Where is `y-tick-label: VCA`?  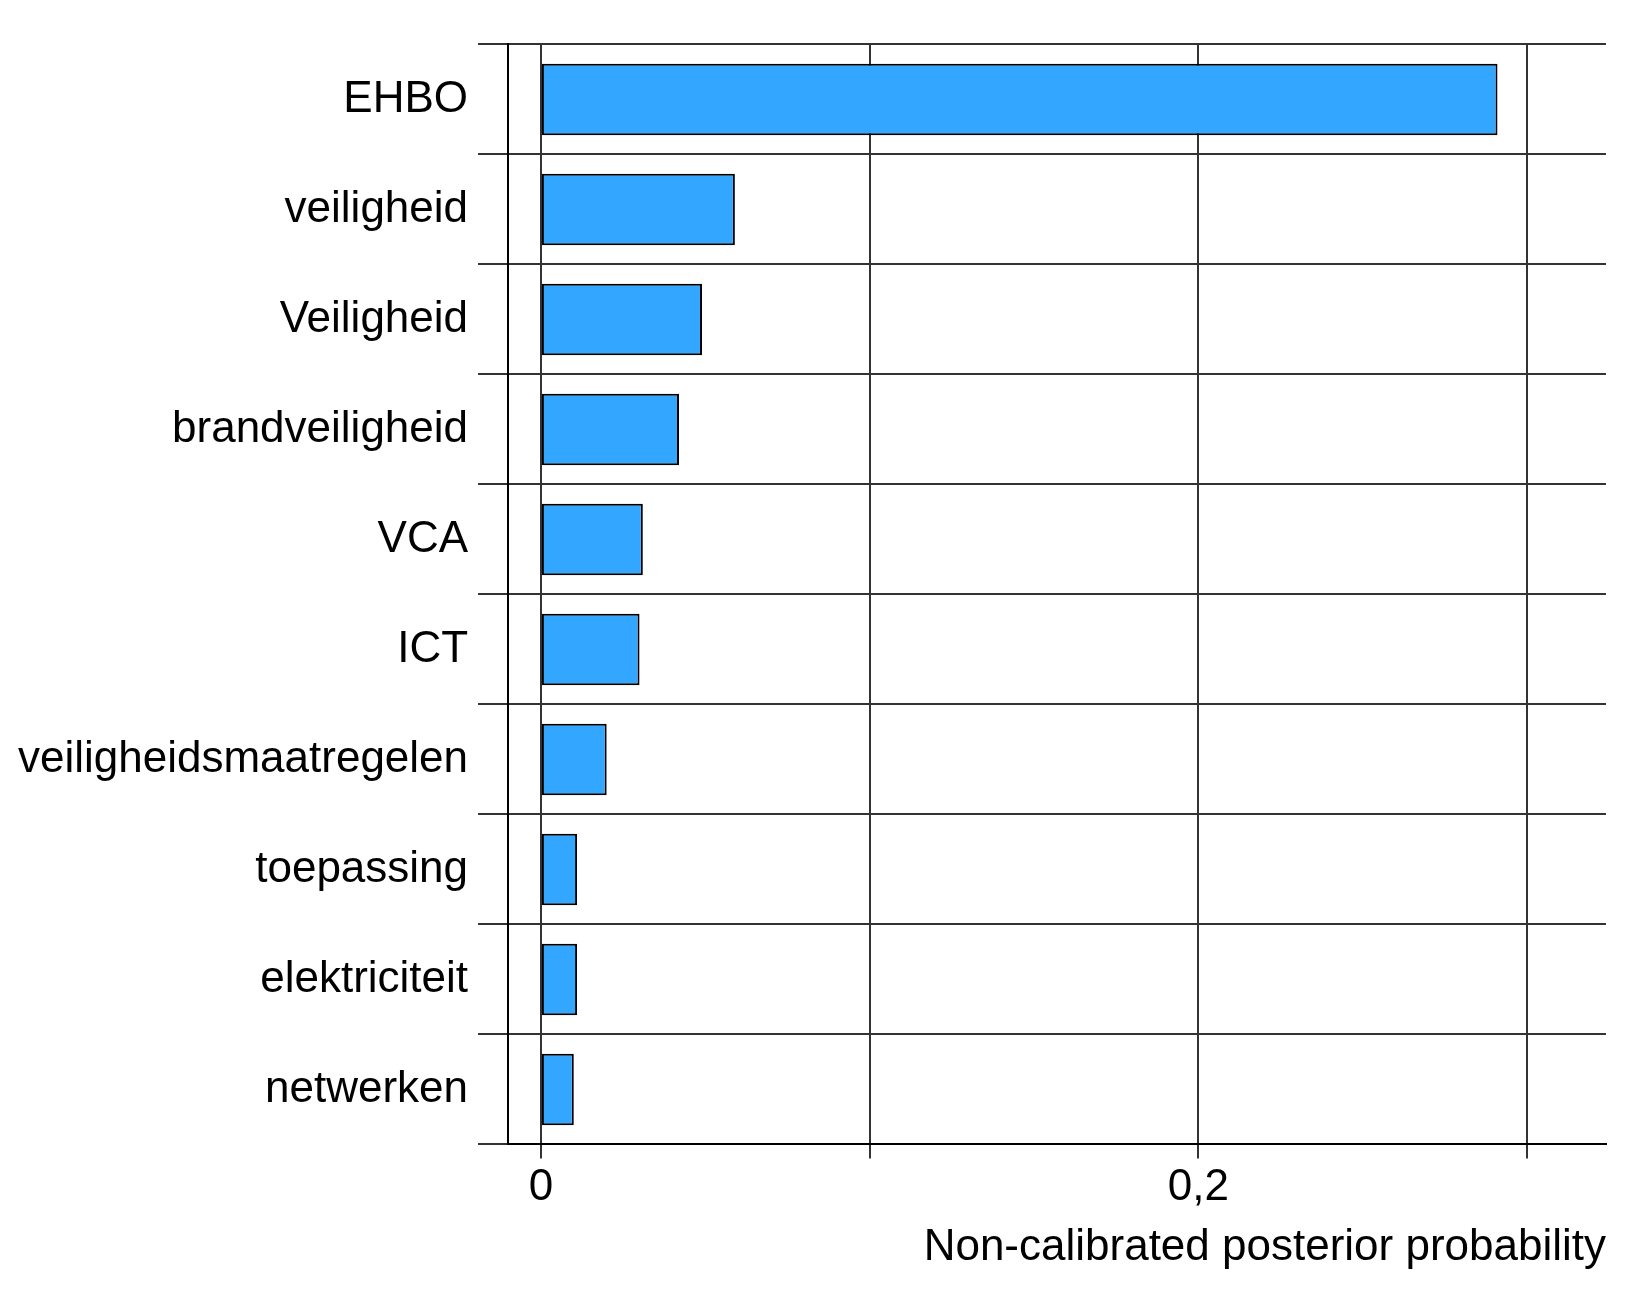 y-tick-label: VCA is located at coordinates (423, 536).